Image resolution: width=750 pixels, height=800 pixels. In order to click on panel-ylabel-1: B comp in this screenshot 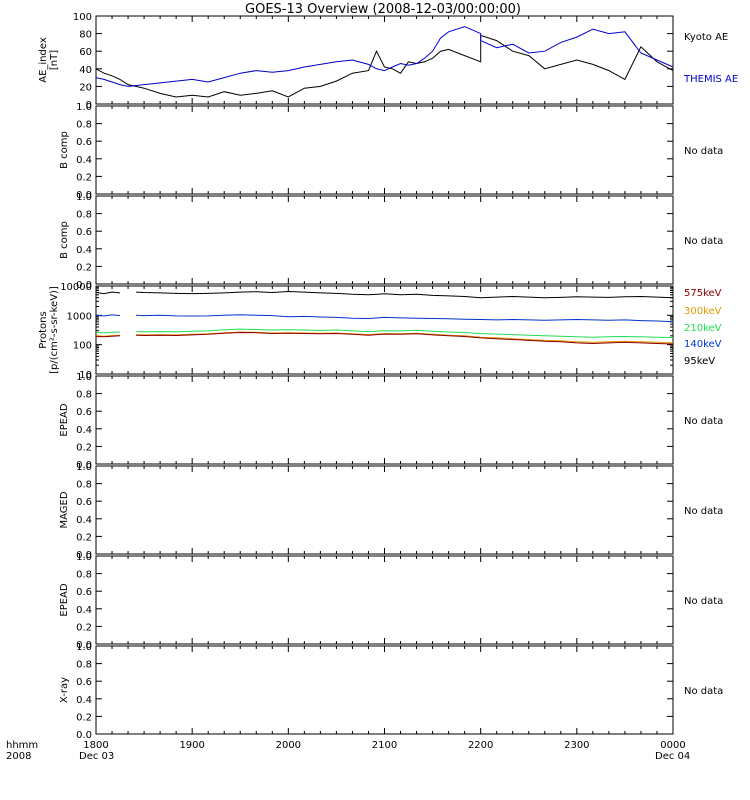, I will do `click(64, 150)`.